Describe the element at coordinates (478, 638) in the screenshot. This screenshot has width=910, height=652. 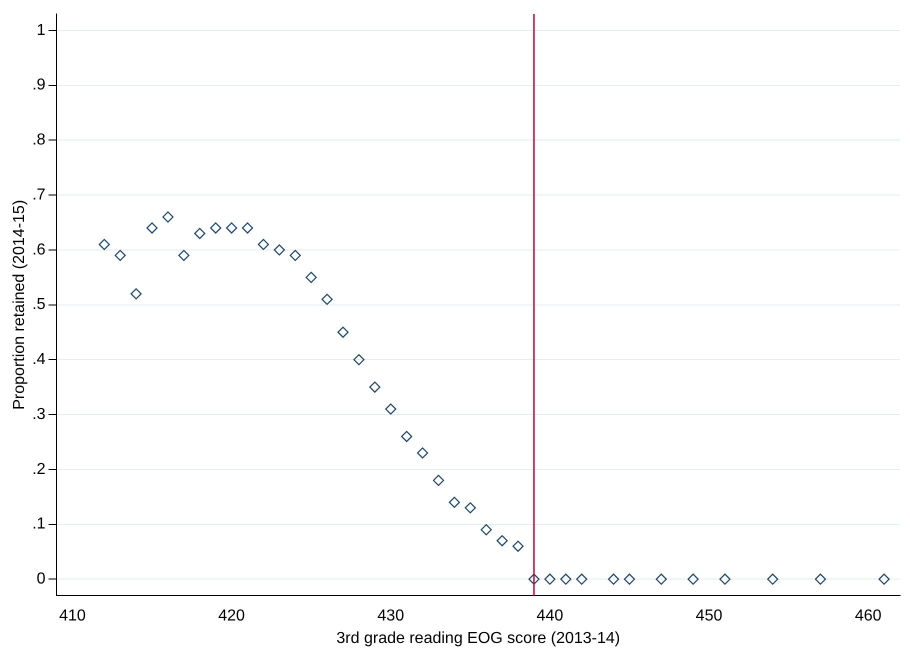
I see `x-axis-title: 3rd grade reading EOG score (2013-14)` at that location.